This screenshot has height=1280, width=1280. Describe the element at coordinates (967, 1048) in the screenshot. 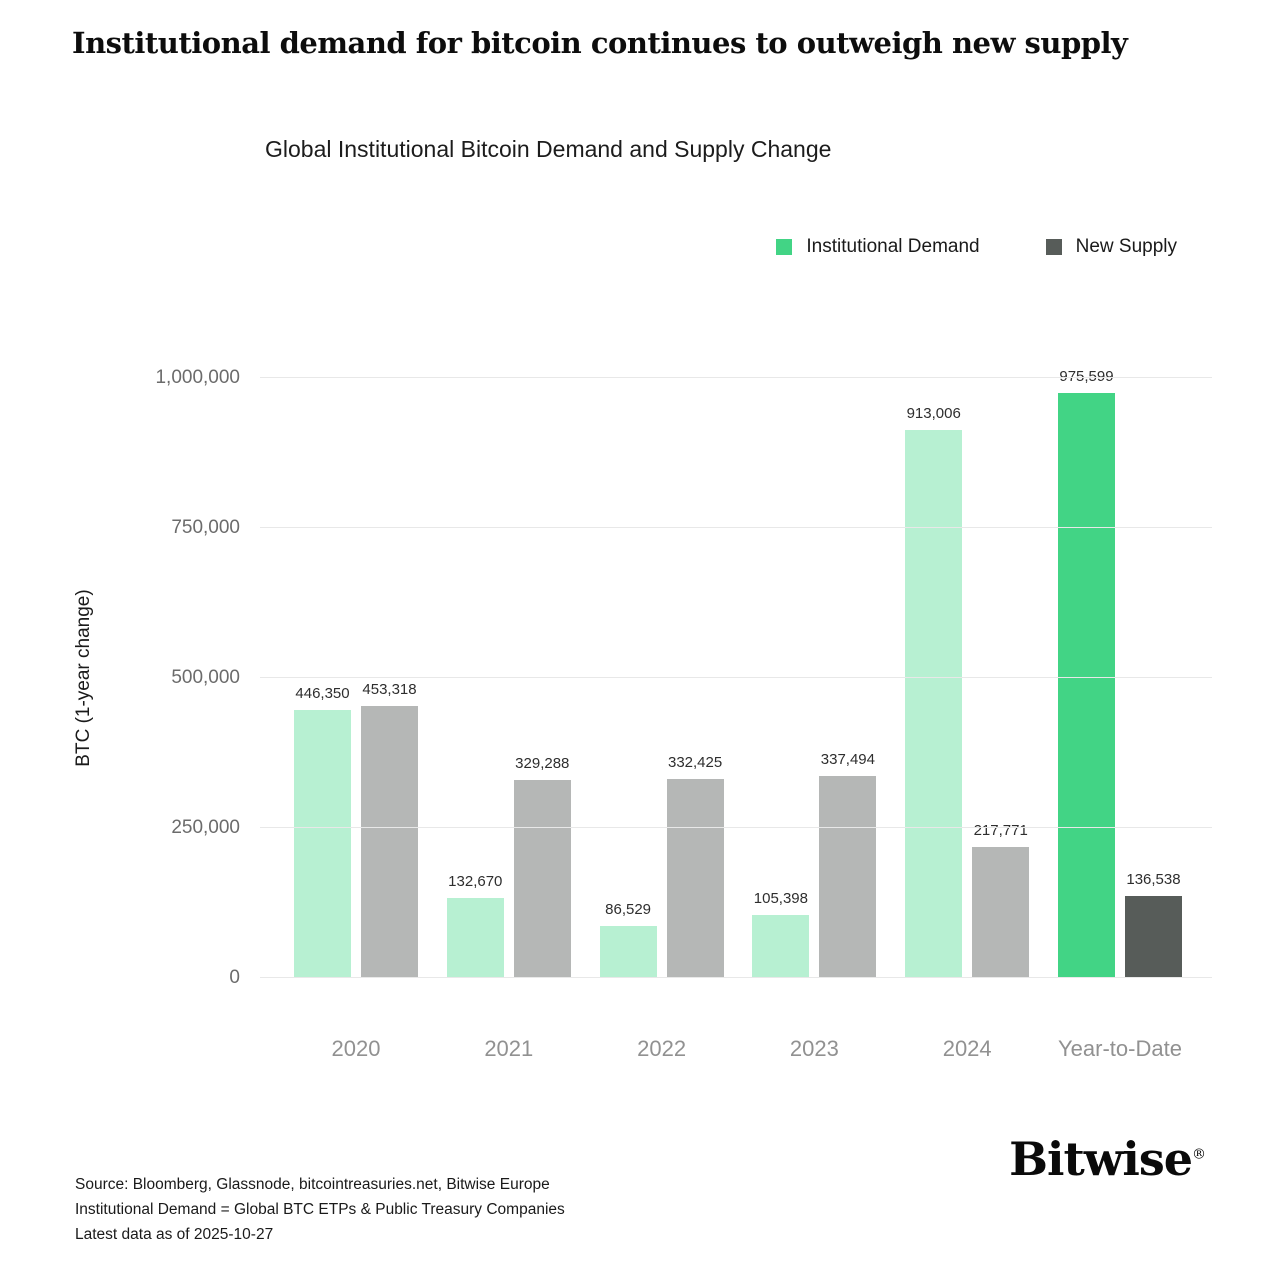

I see `x-axis-label: 2024` at that location.